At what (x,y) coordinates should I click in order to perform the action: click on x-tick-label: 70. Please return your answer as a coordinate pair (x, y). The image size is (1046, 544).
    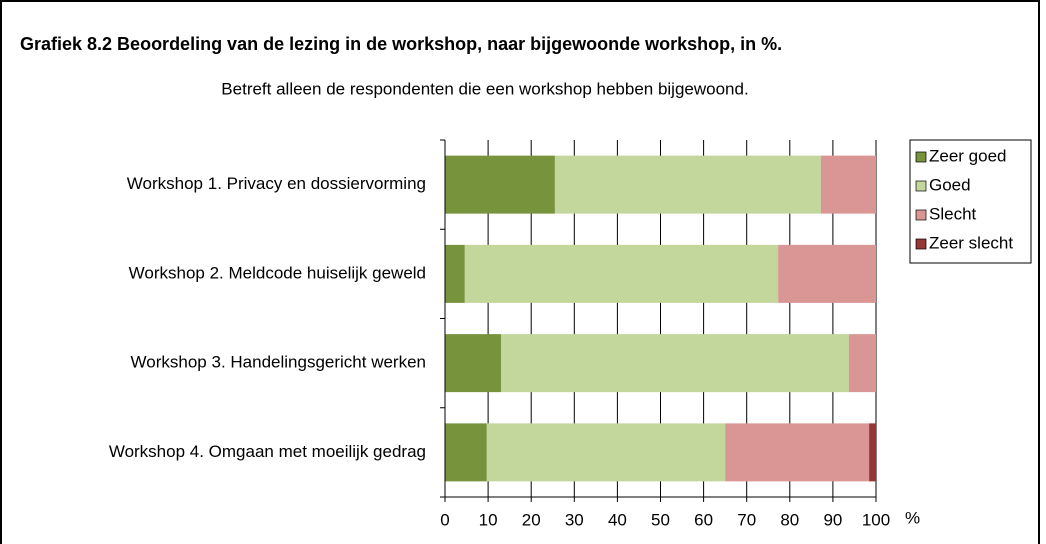
    Looking at the image, I should click on (746, 519).